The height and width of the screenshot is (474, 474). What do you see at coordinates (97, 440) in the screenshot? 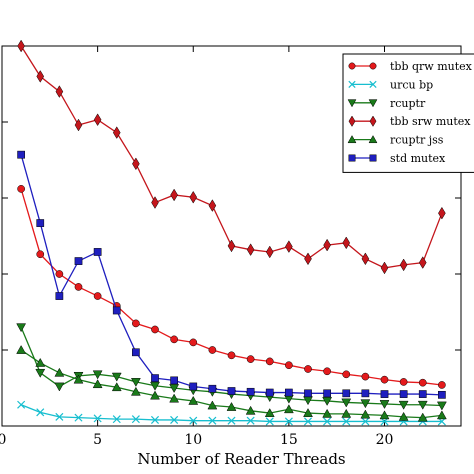
I see `x-tick-label: 5` at bounding box center [97, 440].